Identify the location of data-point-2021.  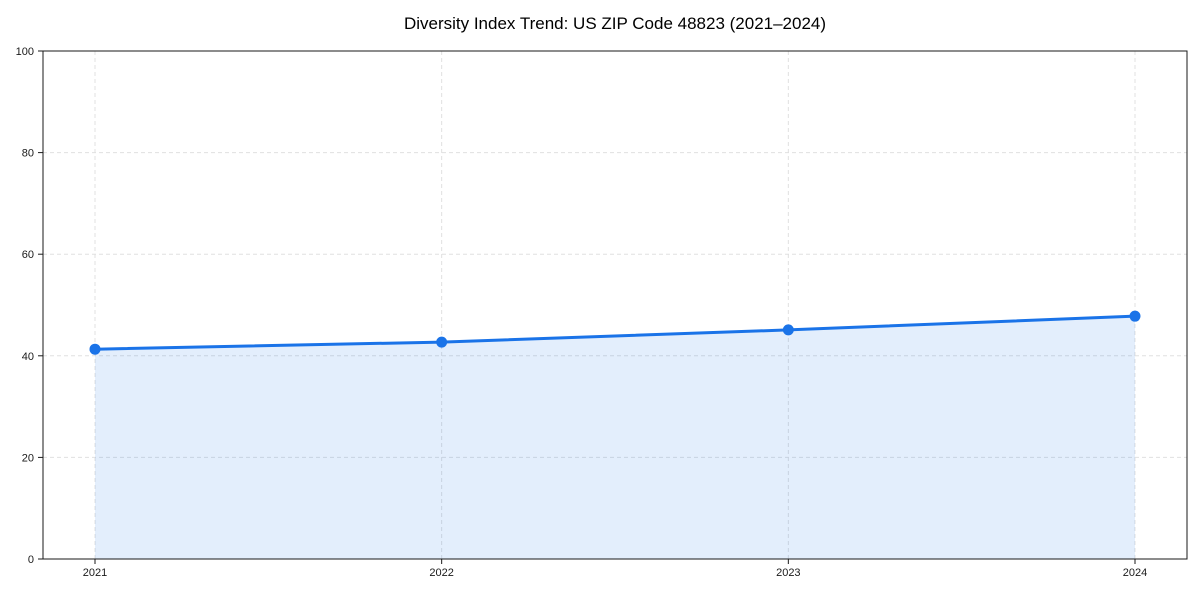
(95, 349).